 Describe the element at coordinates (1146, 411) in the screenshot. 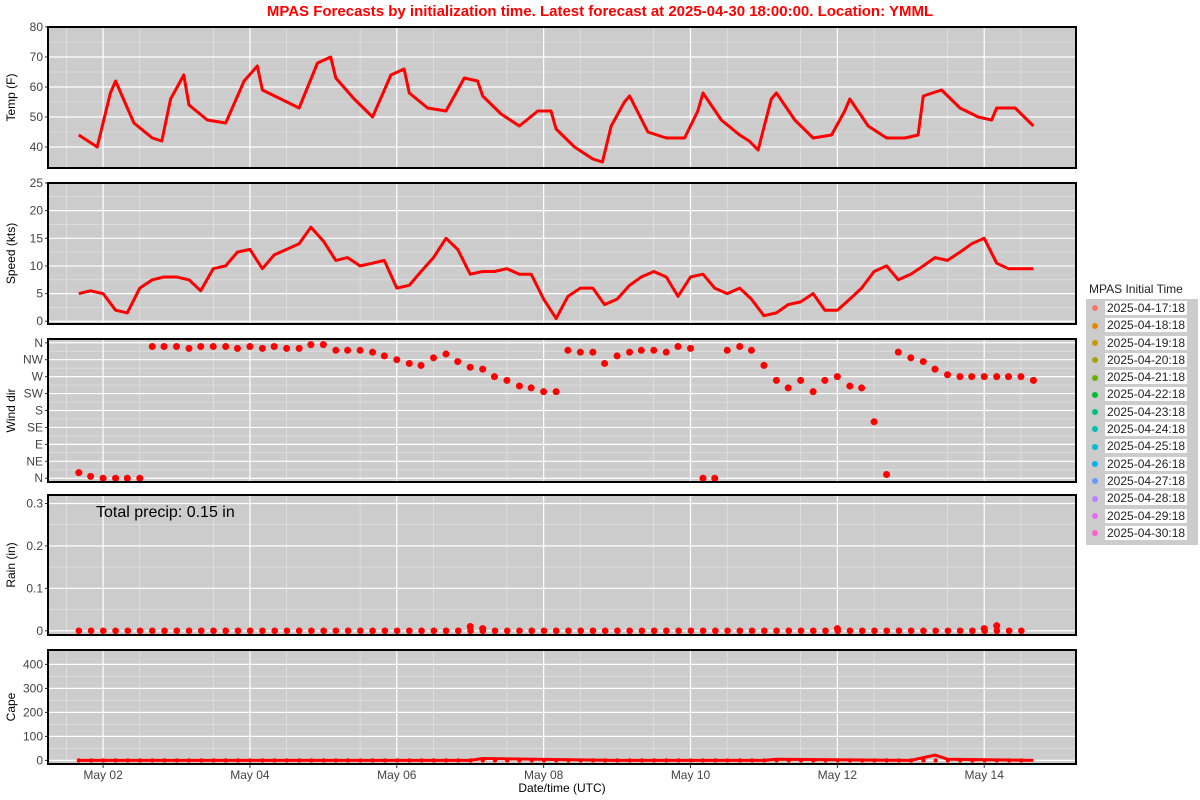

I see `legend-label: 2025-04-23:18` at that location.